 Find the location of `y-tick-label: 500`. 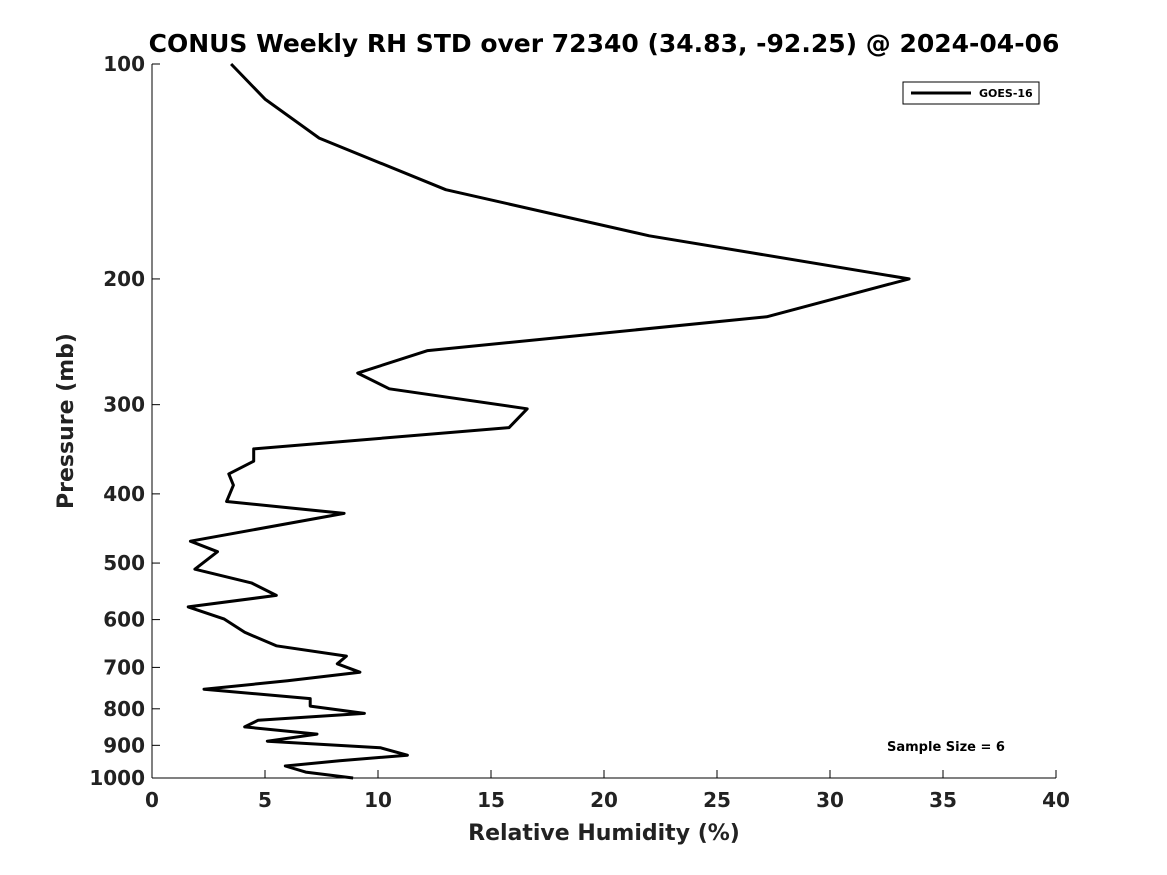

y-tick-label: 500 is located at coordinates (124, 563).